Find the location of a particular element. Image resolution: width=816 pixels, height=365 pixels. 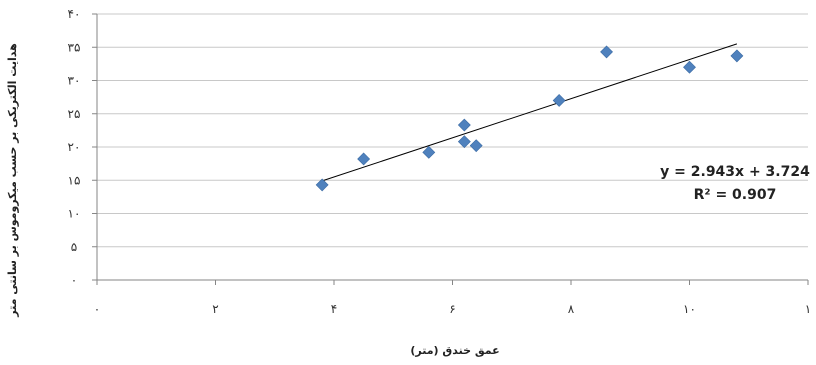

x-tick-label: ۱۰ is located at coordinates (689, 309).